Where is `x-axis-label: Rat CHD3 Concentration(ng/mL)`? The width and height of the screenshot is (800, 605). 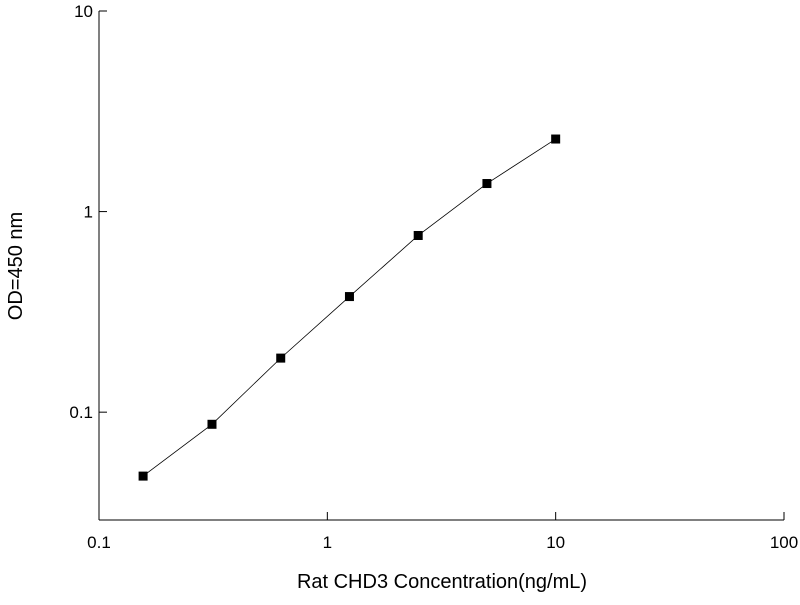
x-axis-label: Rat CHD3 Concentration(ng/mL) is located at coordinates (442, 582).